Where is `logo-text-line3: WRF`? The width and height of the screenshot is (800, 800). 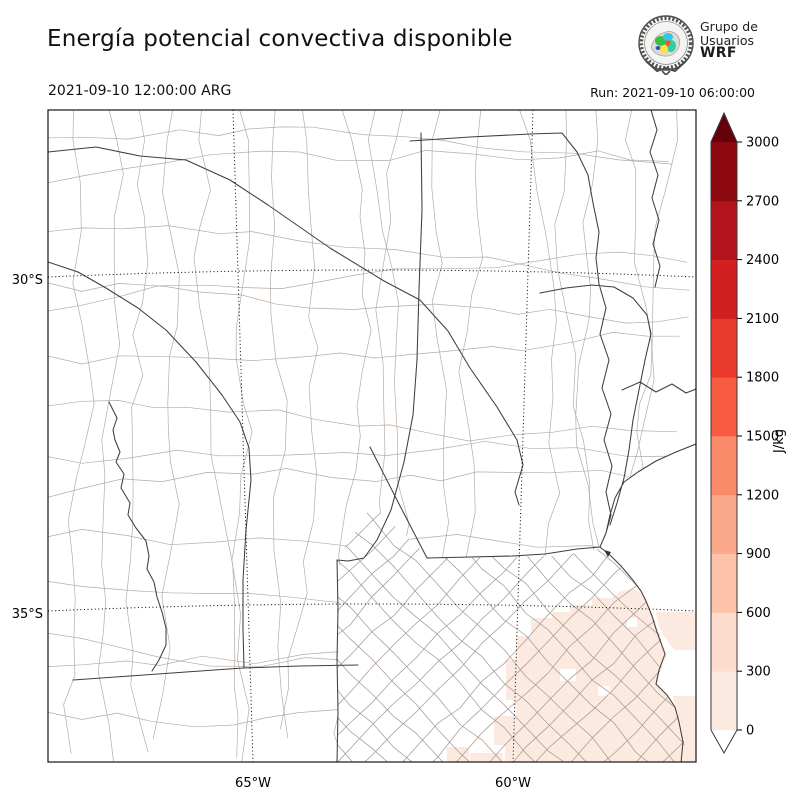 logo-text-line3: WRF is located at coordinates (718, 53).